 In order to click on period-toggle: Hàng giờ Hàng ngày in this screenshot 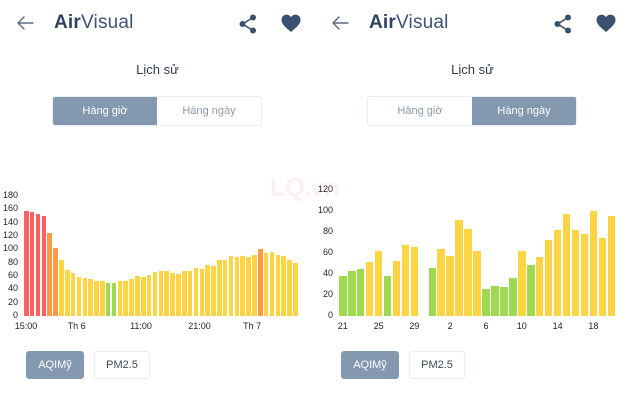, I will do `click(157, 111)`.